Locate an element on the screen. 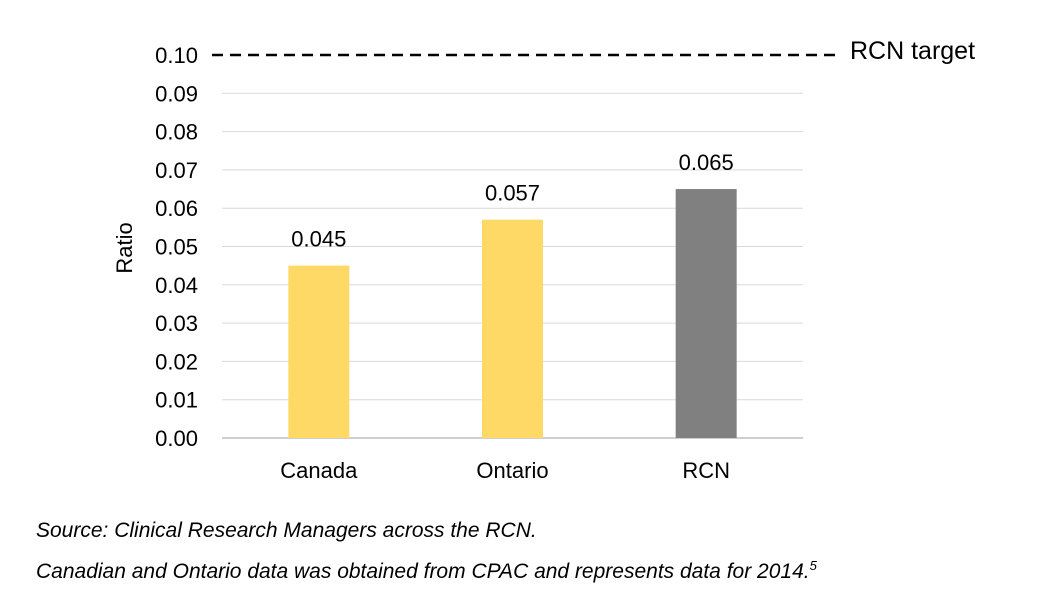  bar-rcn is located at coordinates (706, 313).